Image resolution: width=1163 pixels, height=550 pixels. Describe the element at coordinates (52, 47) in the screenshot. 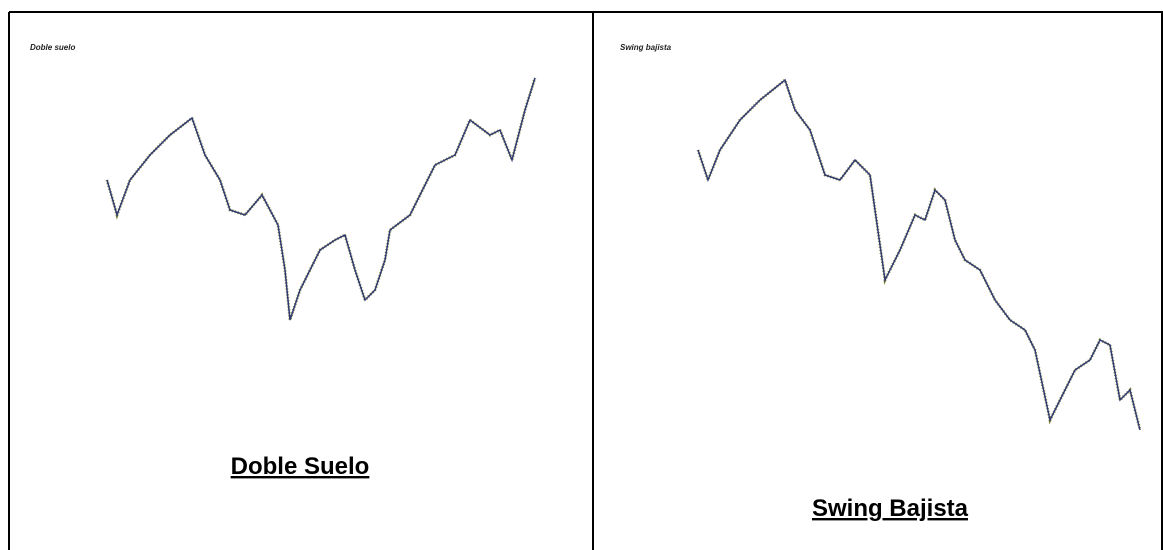

I see `chart-label: Doble suelo` at that location.